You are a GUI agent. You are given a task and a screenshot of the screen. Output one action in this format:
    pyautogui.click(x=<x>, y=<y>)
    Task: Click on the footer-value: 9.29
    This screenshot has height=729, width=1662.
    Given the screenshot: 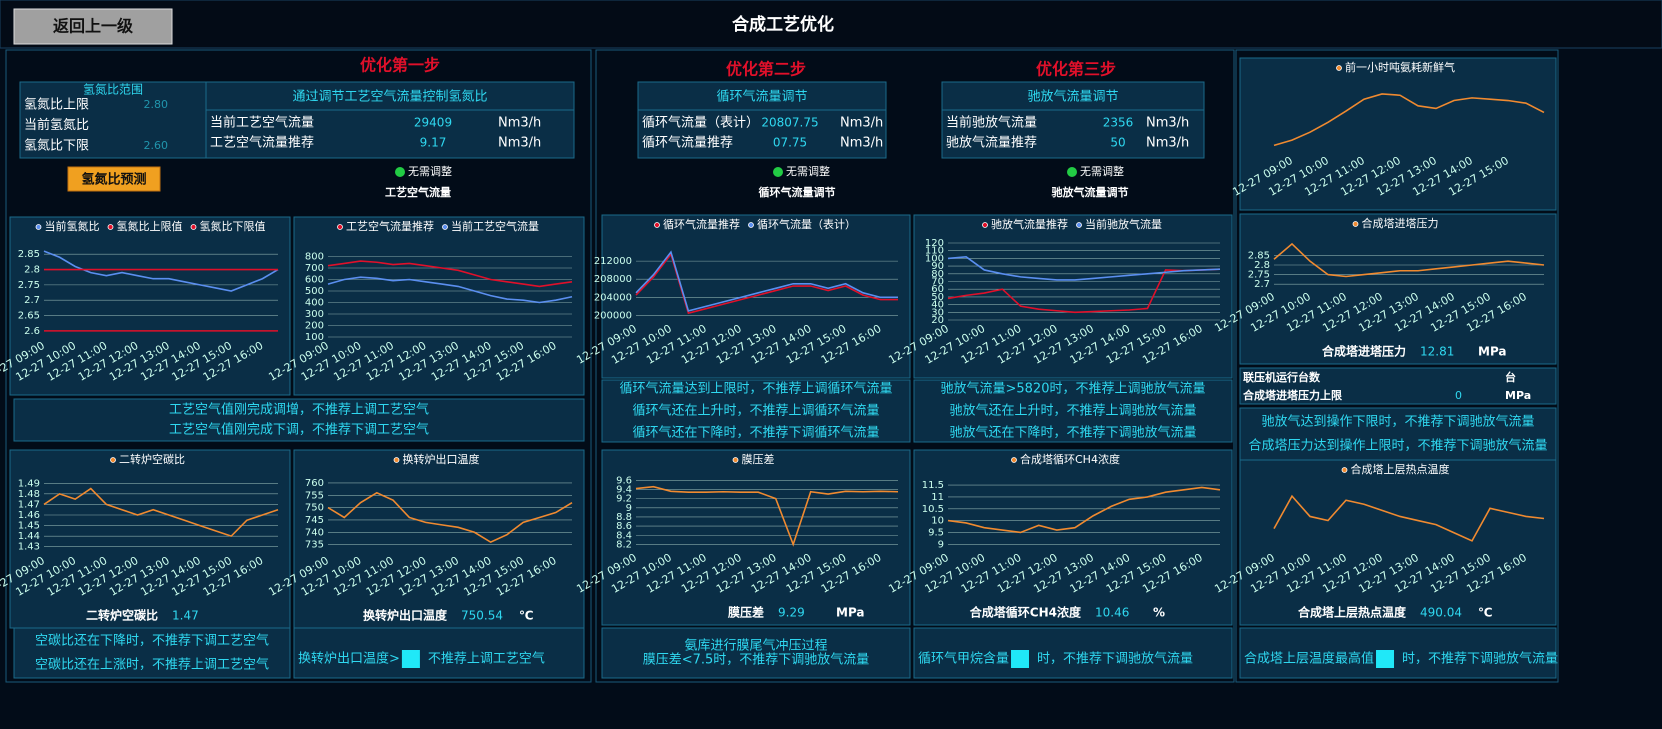 What is the action you would take?
    pyautogui.click(x=791, y=613)
    